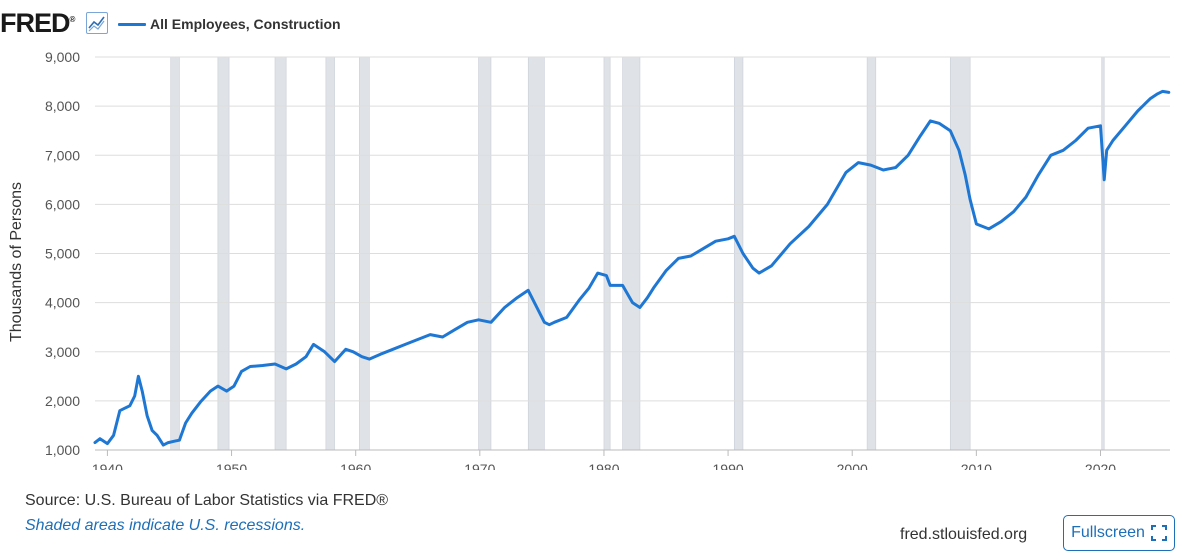 This screenshot has width=1200, height=552. Describe the element at coordinates (1158, 533) in the screenshot. I see `expand-corners-icon` at that location.